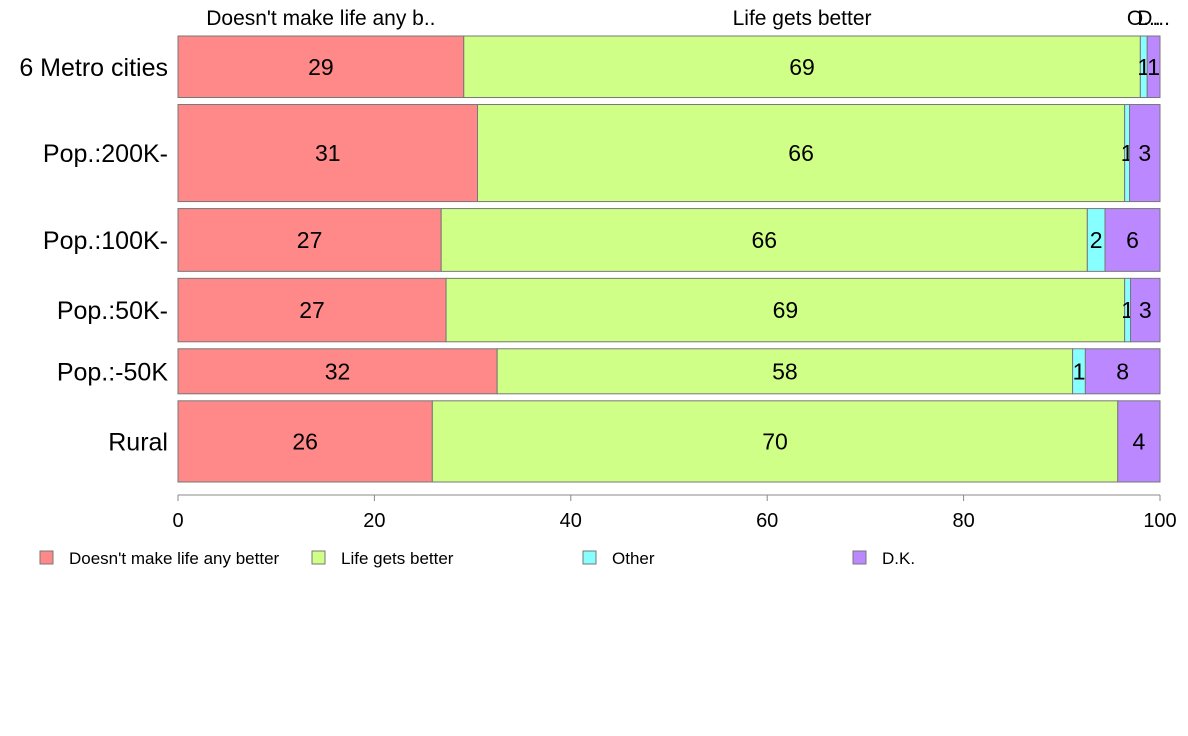 The width and height of the screenshot is (1188, 736). Describe the element at coordinates (374, 521) in the screenshot. I see `x-tick-label: 20` at that location.